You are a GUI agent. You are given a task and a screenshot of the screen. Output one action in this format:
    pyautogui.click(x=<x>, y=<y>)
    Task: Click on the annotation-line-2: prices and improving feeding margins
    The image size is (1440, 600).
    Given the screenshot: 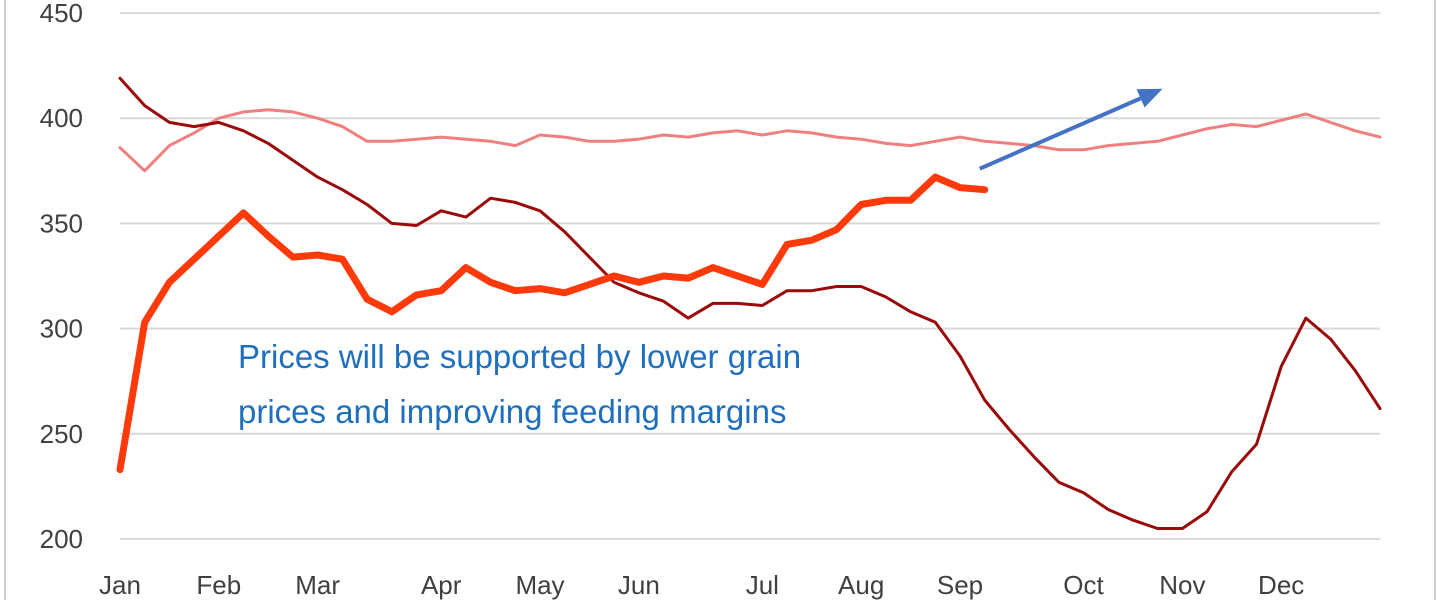 What is the action you would take?
    pyautogui.click(x=512, y=411)
    